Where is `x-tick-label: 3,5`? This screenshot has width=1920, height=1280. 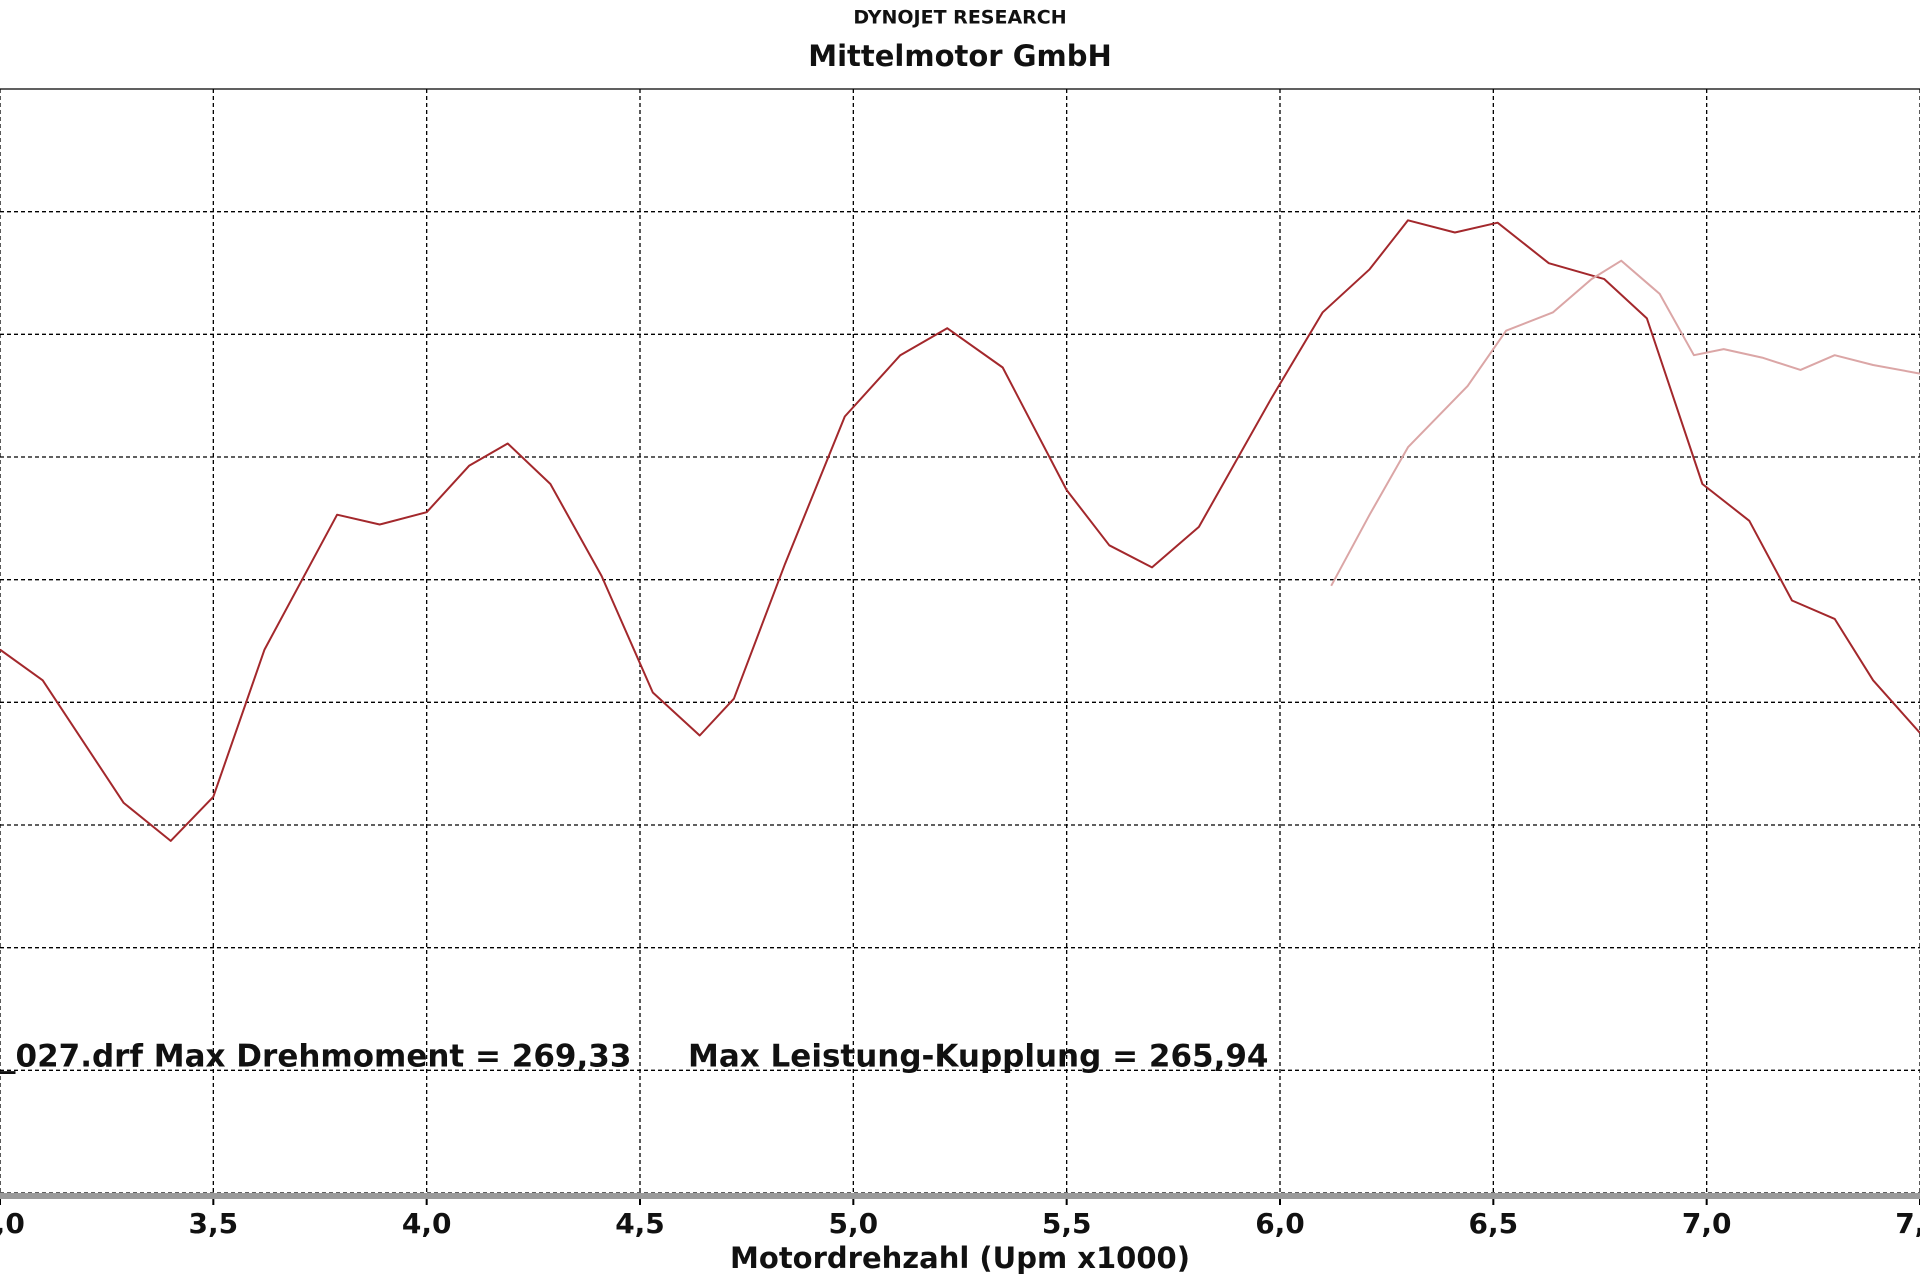
x-tick-label: 3,5 is located at coordinates (214, 1223).